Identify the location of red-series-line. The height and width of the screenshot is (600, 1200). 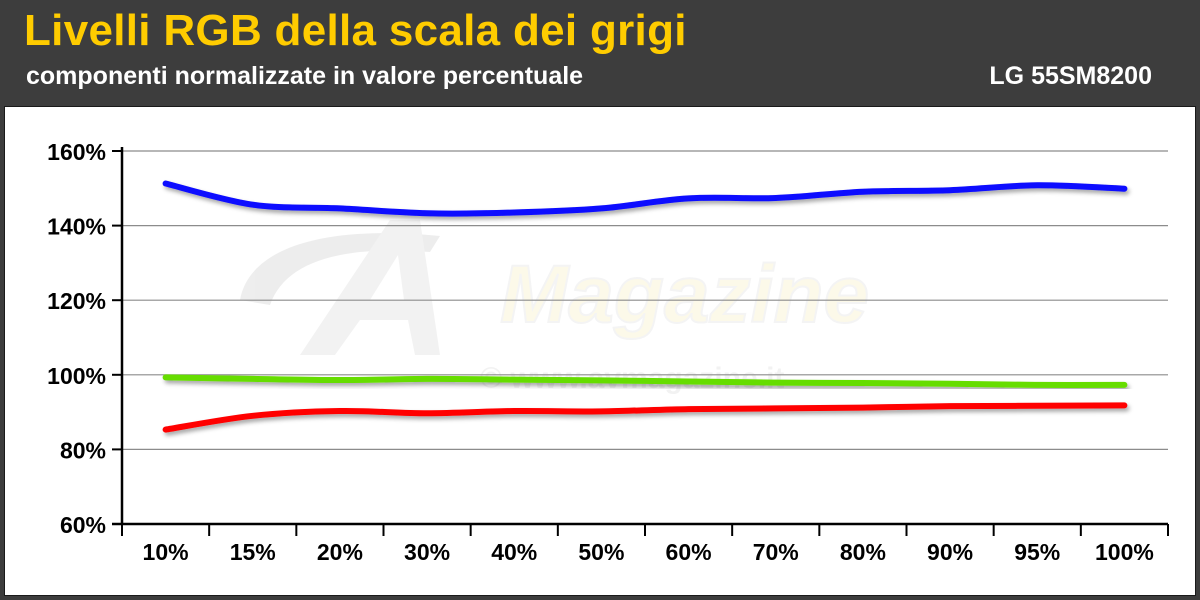
(645, 417).